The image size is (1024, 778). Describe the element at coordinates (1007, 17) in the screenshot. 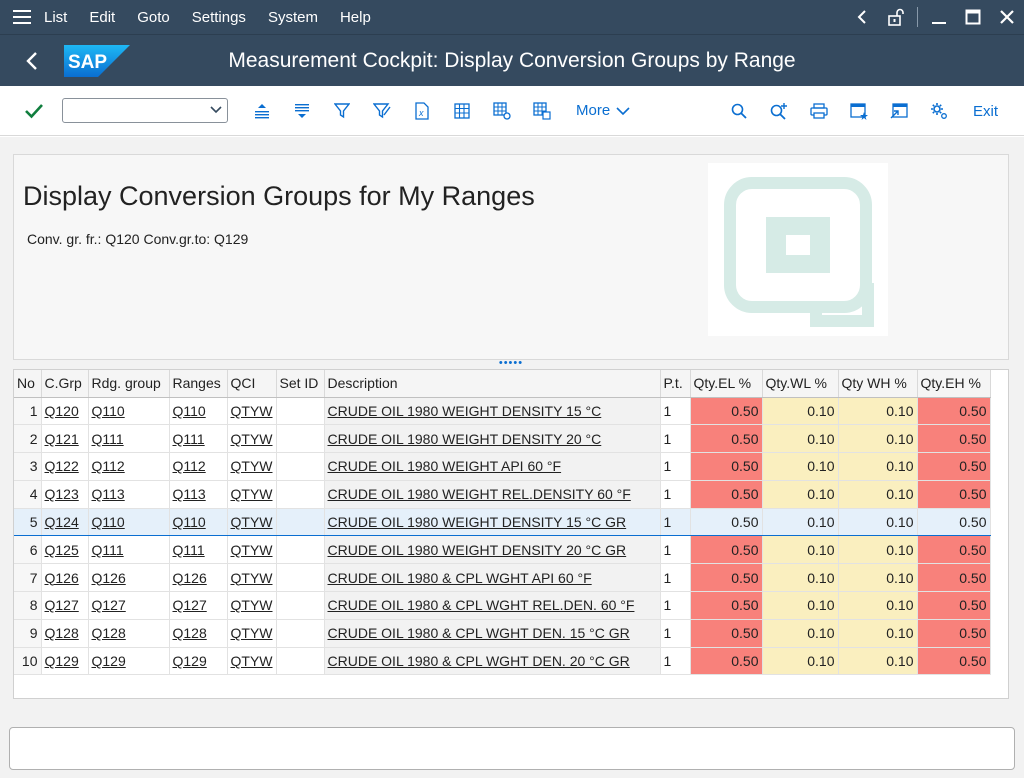

I see `close-button` at that location.